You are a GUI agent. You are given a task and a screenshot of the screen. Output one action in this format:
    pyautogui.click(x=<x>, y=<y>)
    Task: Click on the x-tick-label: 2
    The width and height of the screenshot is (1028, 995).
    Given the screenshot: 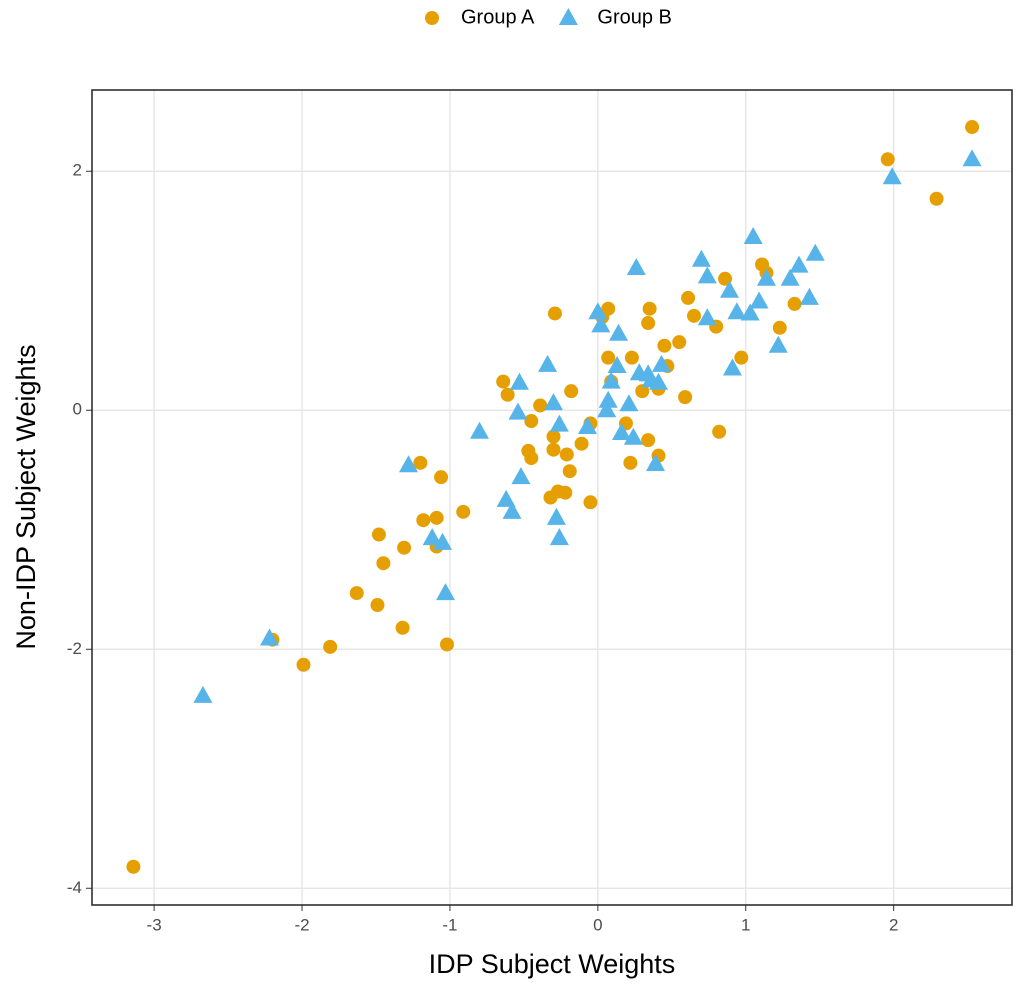 What is the action you would take?
    pyautogui.click(x=893, y=924)
    